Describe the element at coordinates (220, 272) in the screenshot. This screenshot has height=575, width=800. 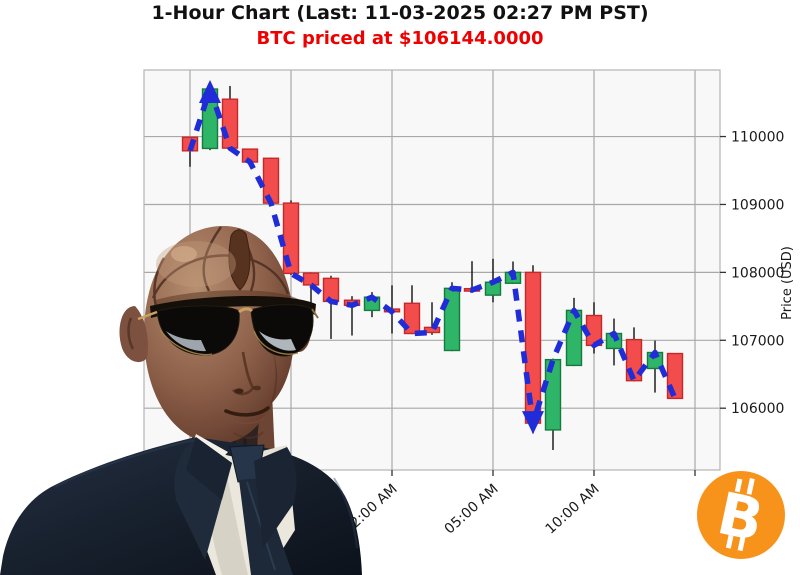
I see `agent-scalp-seams` at that location.